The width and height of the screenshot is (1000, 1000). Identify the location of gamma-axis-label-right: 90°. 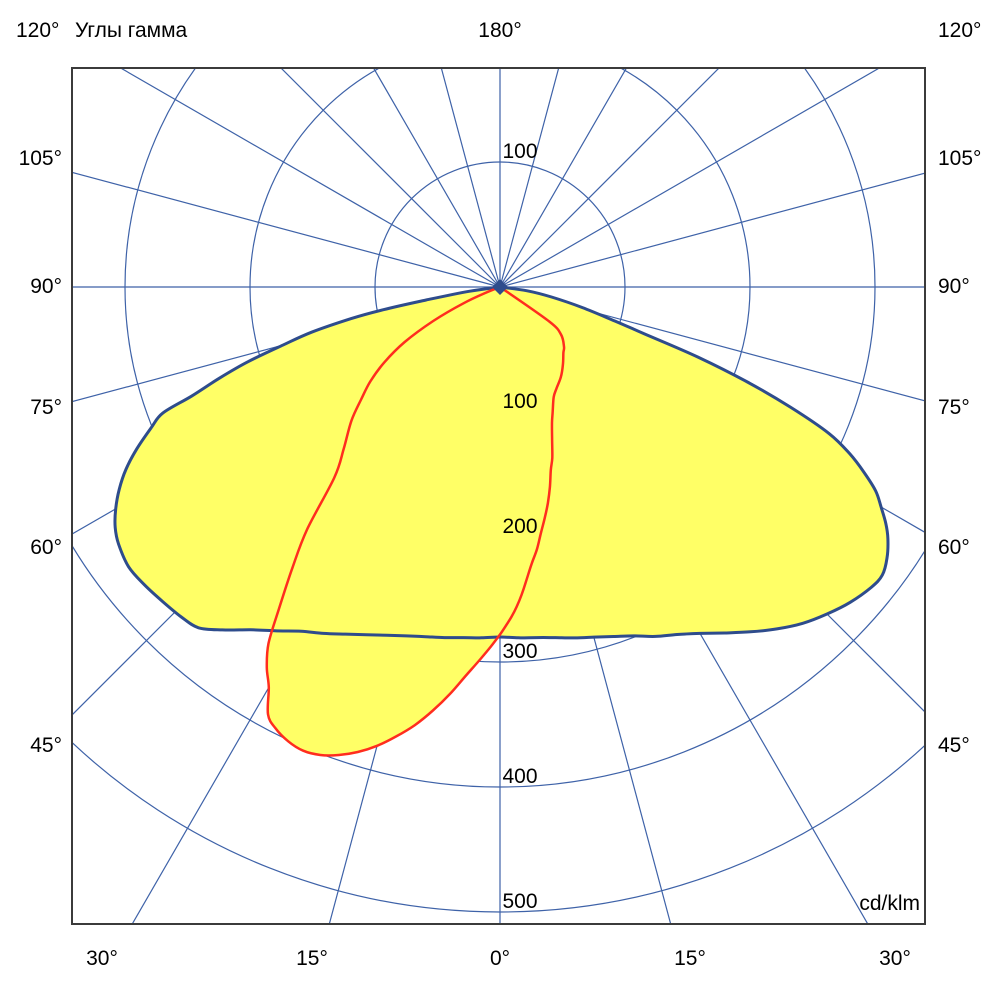
(954, 286).